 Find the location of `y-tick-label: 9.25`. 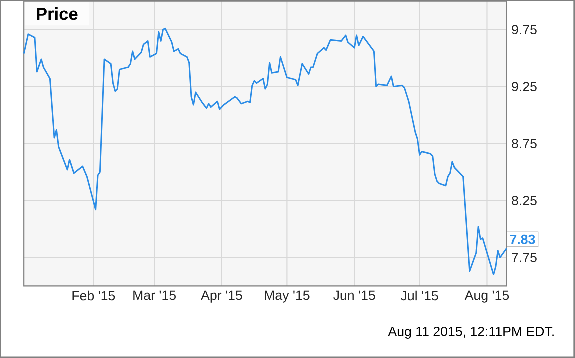

y-tick-label: 9.25 is located at coordinates (524, 87).